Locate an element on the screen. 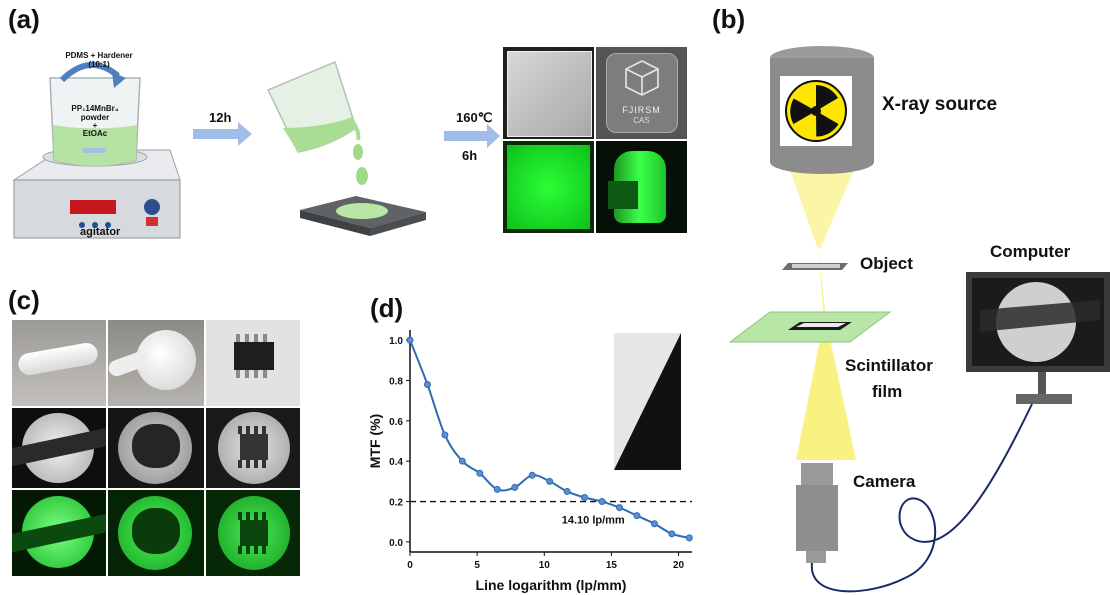 The height and width of the screenshot is (595, 1110). camera-label: Camera is located at coordinates (884, 481).